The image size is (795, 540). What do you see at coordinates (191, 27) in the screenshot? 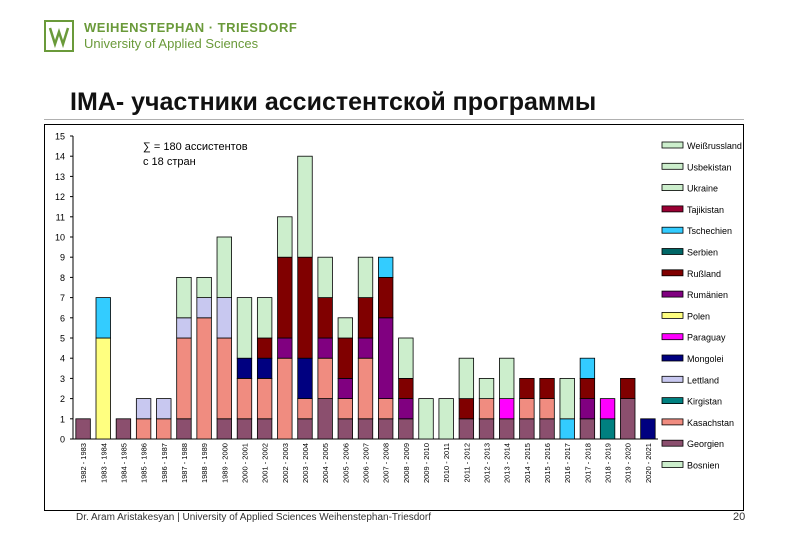
I see `logo-line1: WEIHENSTEPHAN · TRIESDORF` at bounding box center [191, 27].